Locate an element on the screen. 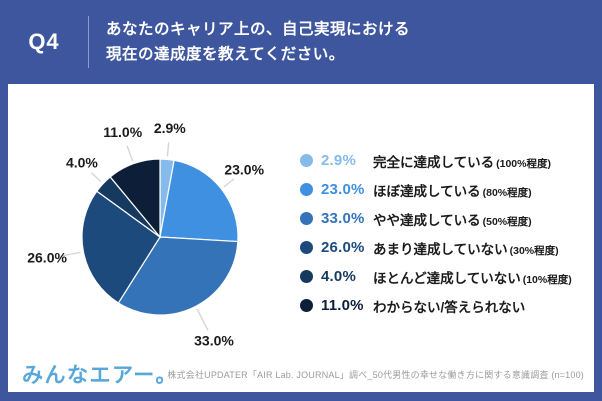 Image resolution: width=602 pixels, height=401 pixels. legend-note: (50%程度) is located at coordinates (507, 221).